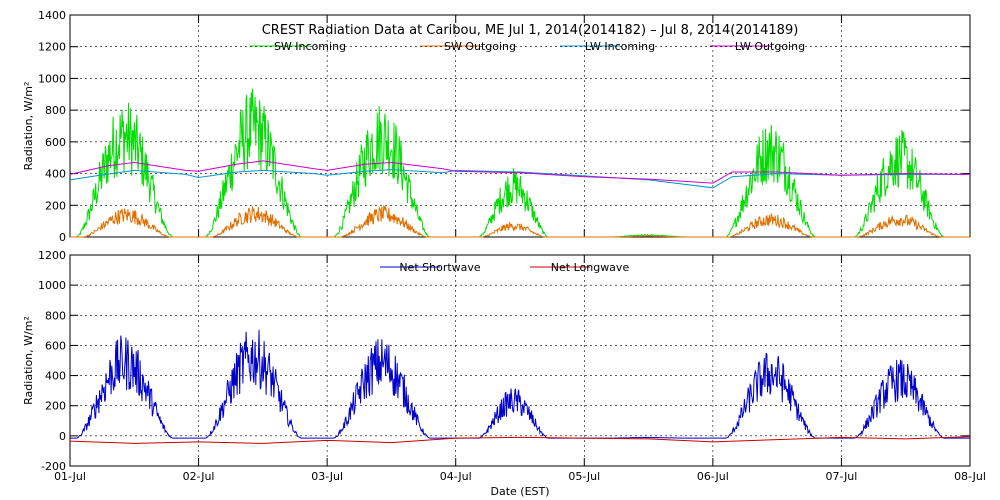 The image size is (1000, 500). Describe the element at coordinates (53, 466) in the screenshot. I see `y-tick-label: -200` at that location.